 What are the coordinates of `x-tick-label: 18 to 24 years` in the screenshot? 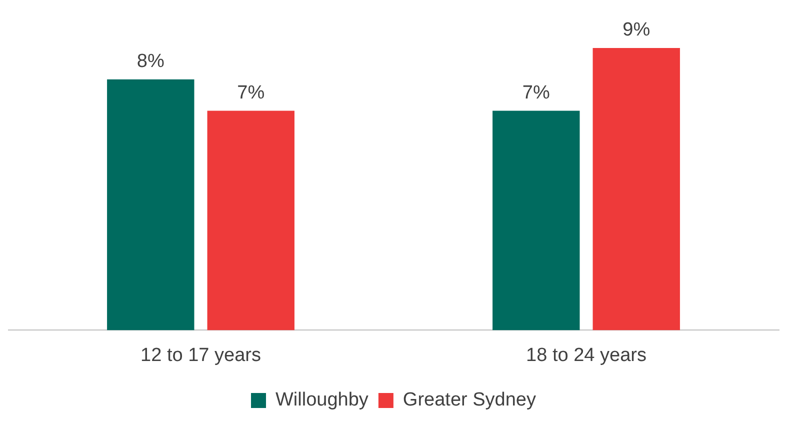 It's located at (586, 355).